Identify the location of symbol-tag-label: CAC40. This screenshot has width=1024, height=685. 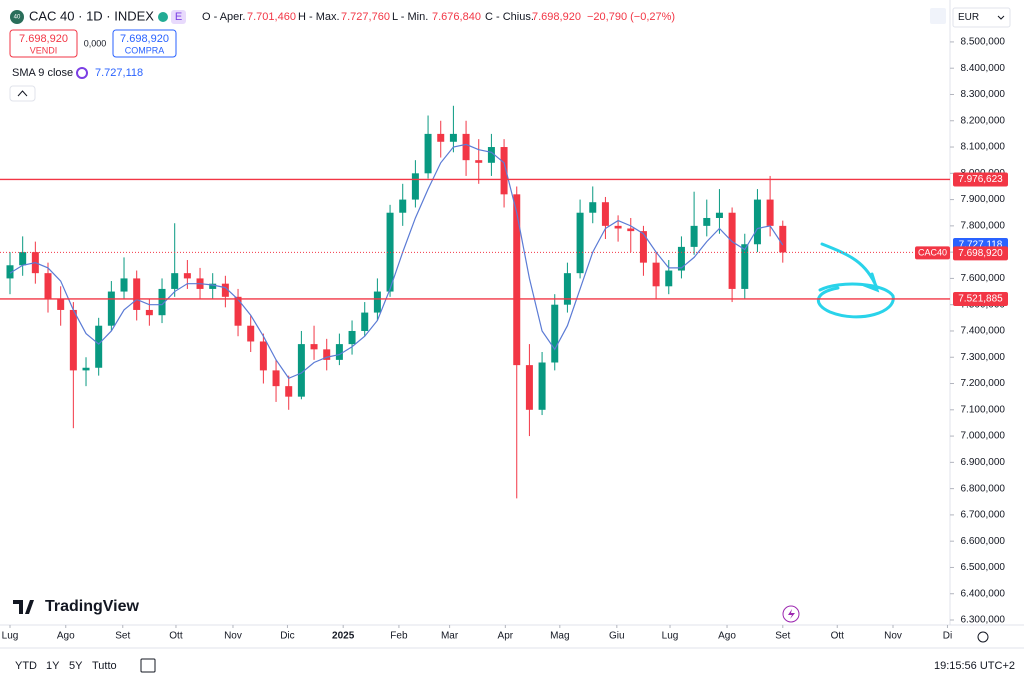
(932, 252).